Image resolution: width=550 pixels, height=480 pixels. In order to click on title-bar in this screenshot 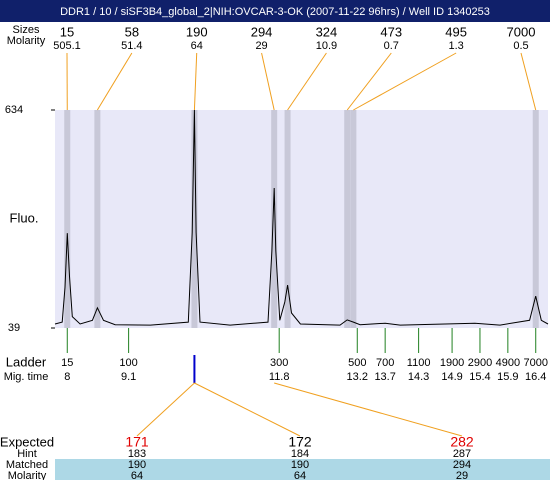, I will do `click(275, 11)`.